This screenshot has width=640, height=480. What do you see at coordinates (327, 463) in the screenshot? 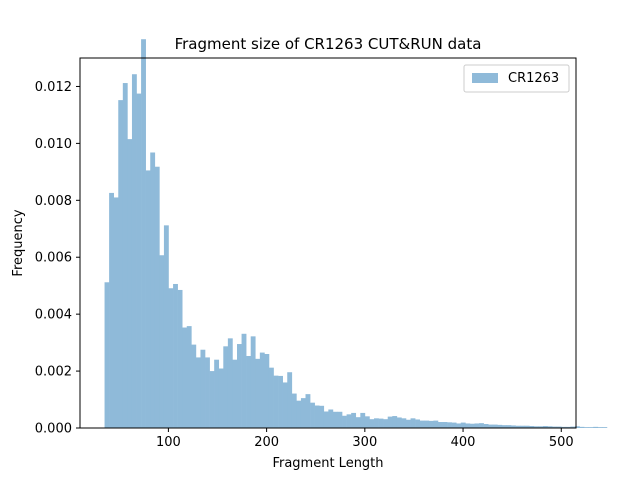
I see `x-axis-label: Fragment Length` at bounding box center [327, 463].